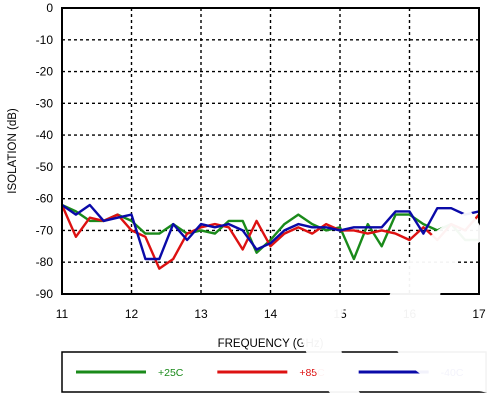 This screenshot has width=488, height=393. What do you see at coordinates (410, 314) in the screenshot?
I see `x-tick-label: 16` at bounding box center [410, 314].